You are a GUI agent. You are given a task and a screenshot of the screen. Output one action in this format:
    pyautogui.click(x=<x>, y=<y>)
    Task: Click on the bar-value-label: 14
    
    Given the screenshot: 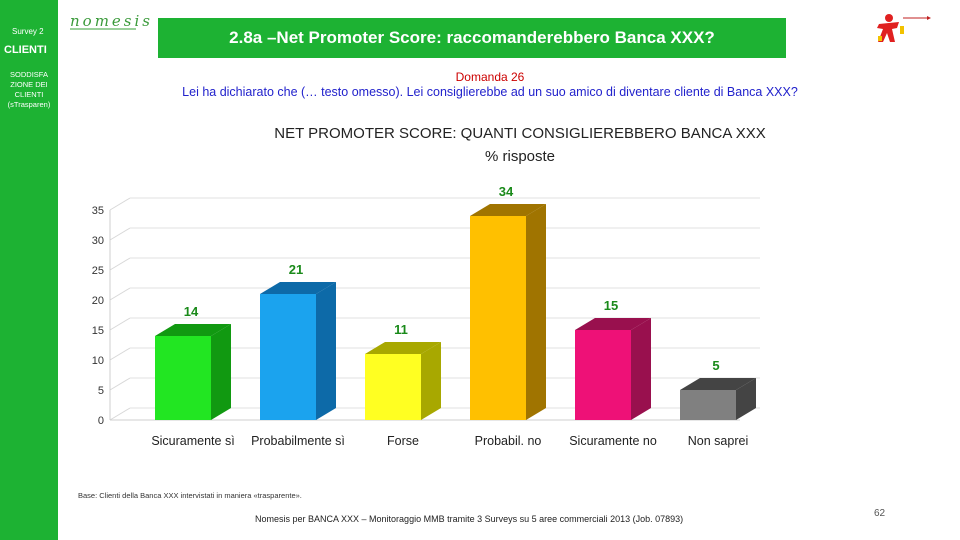 What is the action you would take?
    pyautogui.click(x=191, y=311)
    